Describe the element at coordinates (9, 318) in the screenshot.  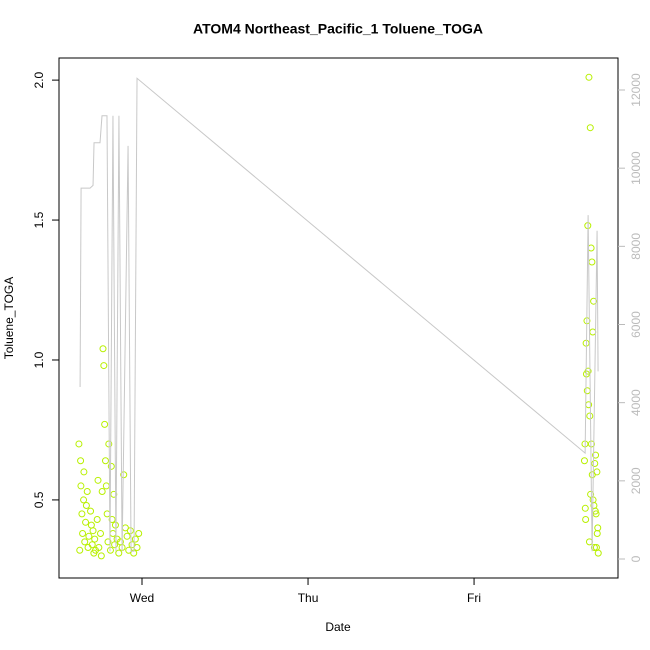
I see `y-axis-label: Toluene_TOGA` at that location.